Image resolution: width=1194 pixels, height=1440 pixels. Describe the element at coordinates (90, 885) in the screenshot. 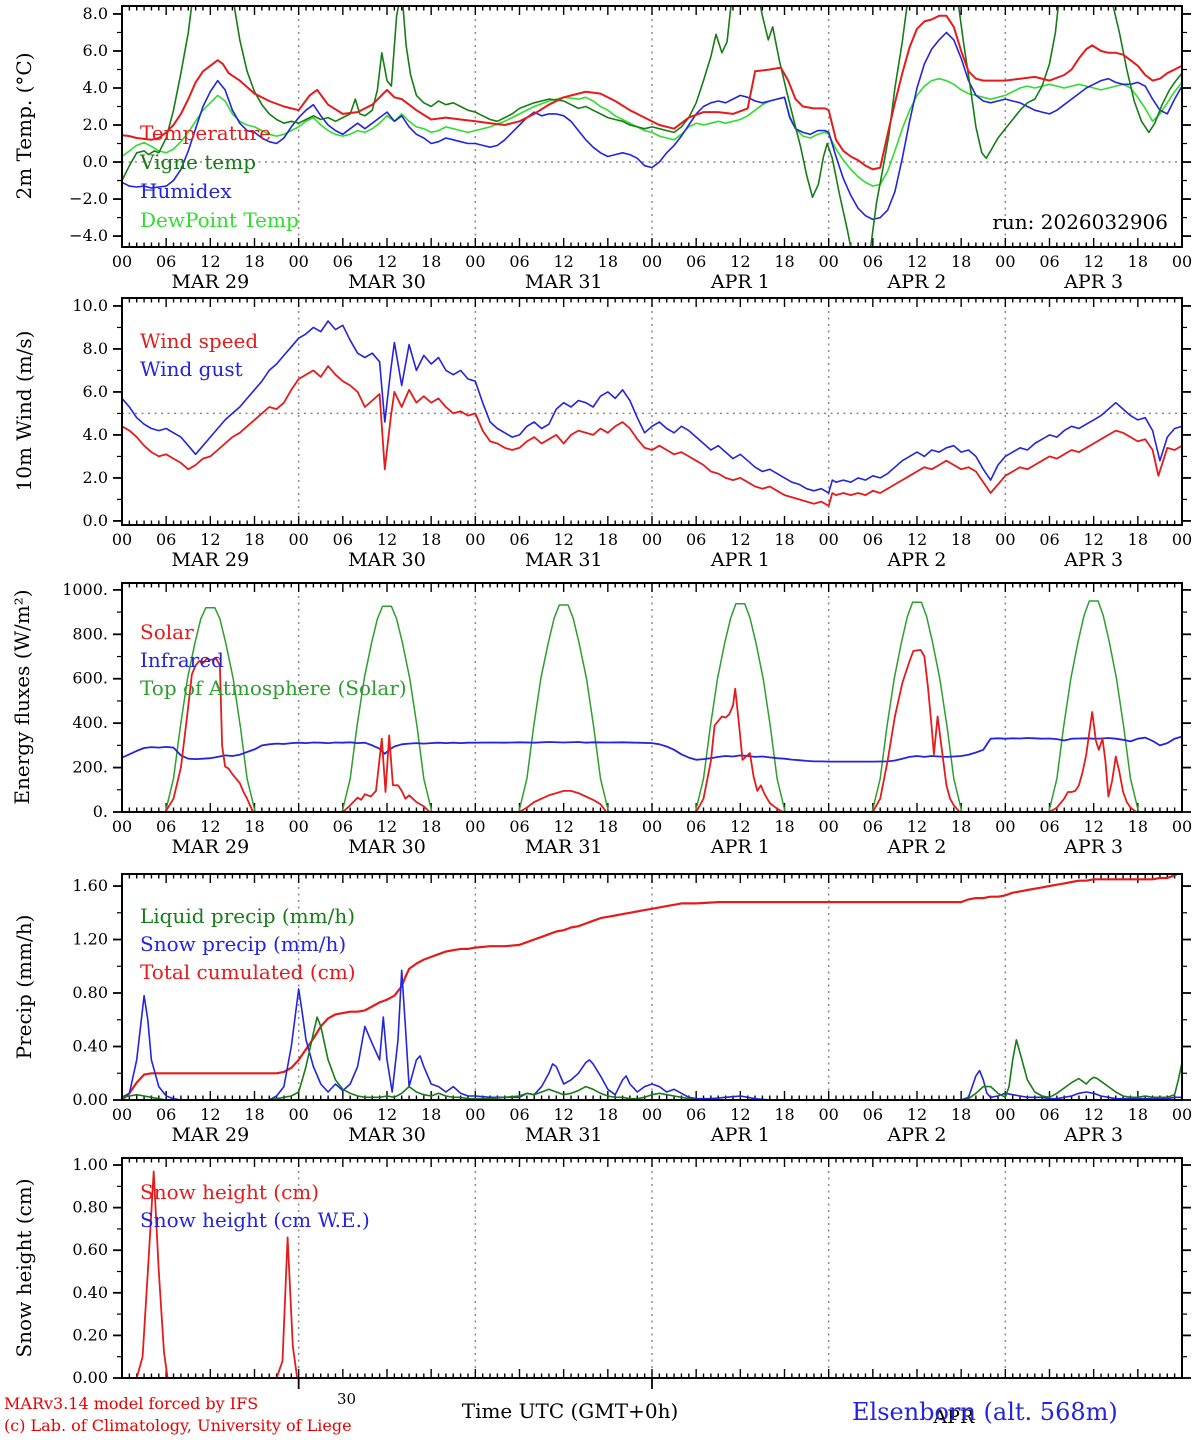

I see `ytick-label: 1.60` at that location.